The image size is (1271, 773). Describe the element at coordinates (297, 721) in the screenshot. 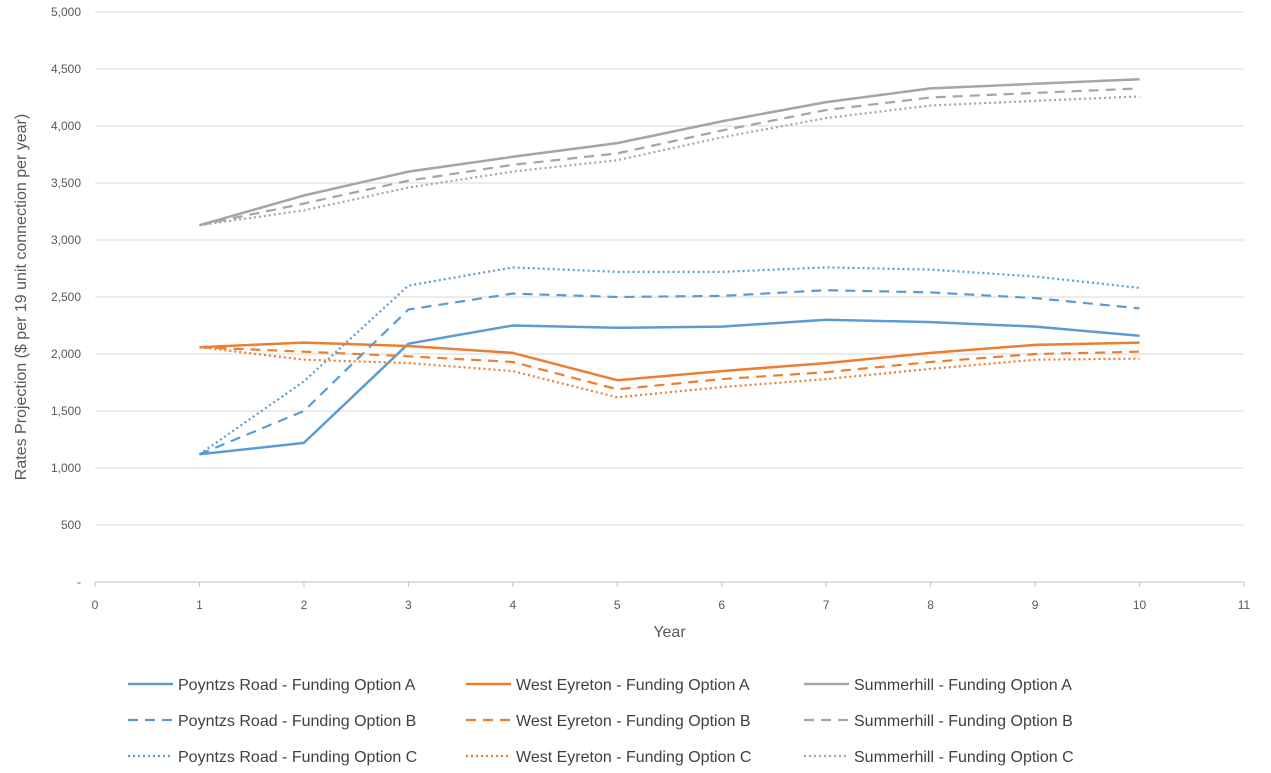

I see `legend-label: Poyntzs Road - Funding Option B` at that location.